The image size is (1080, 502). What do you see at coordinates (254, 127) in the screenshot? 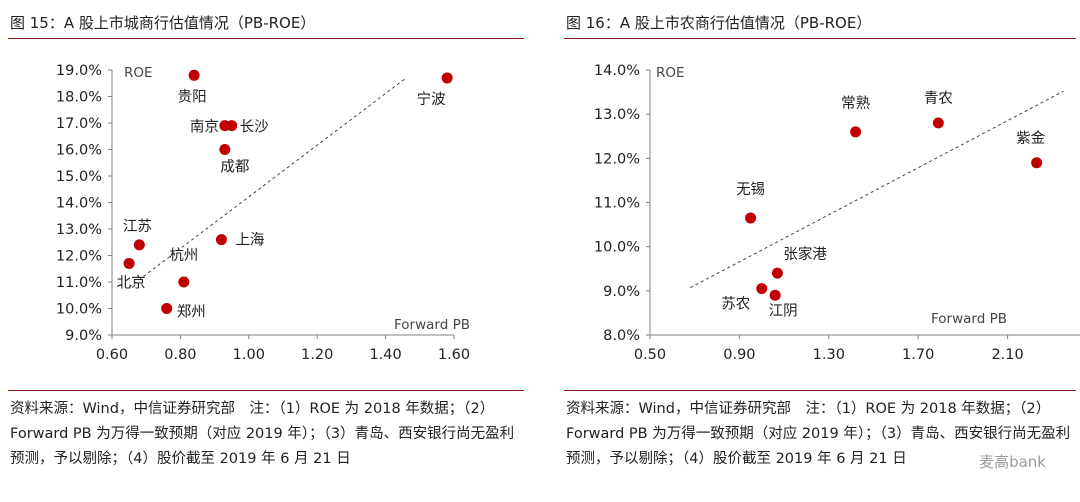
I see `point-label: 长沙` at bounding box center [254, 127].